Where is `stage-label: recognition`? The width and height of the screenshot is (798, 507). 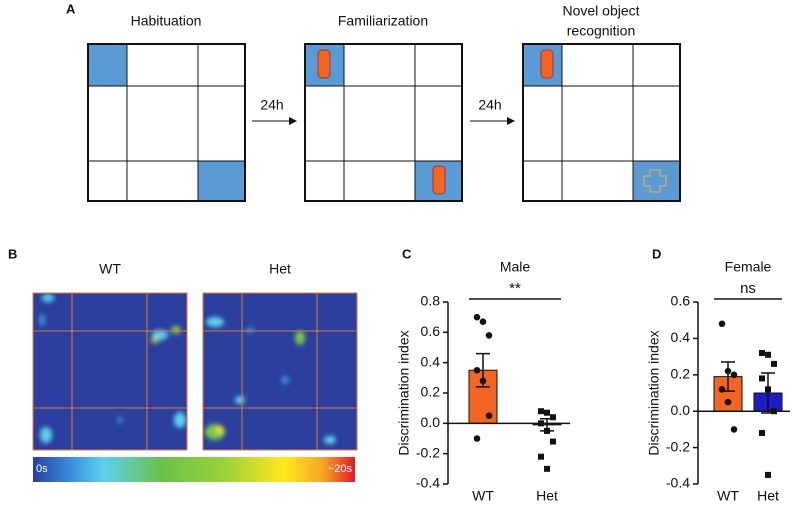
stage-label: recognition is located at coordinates (601, 31).